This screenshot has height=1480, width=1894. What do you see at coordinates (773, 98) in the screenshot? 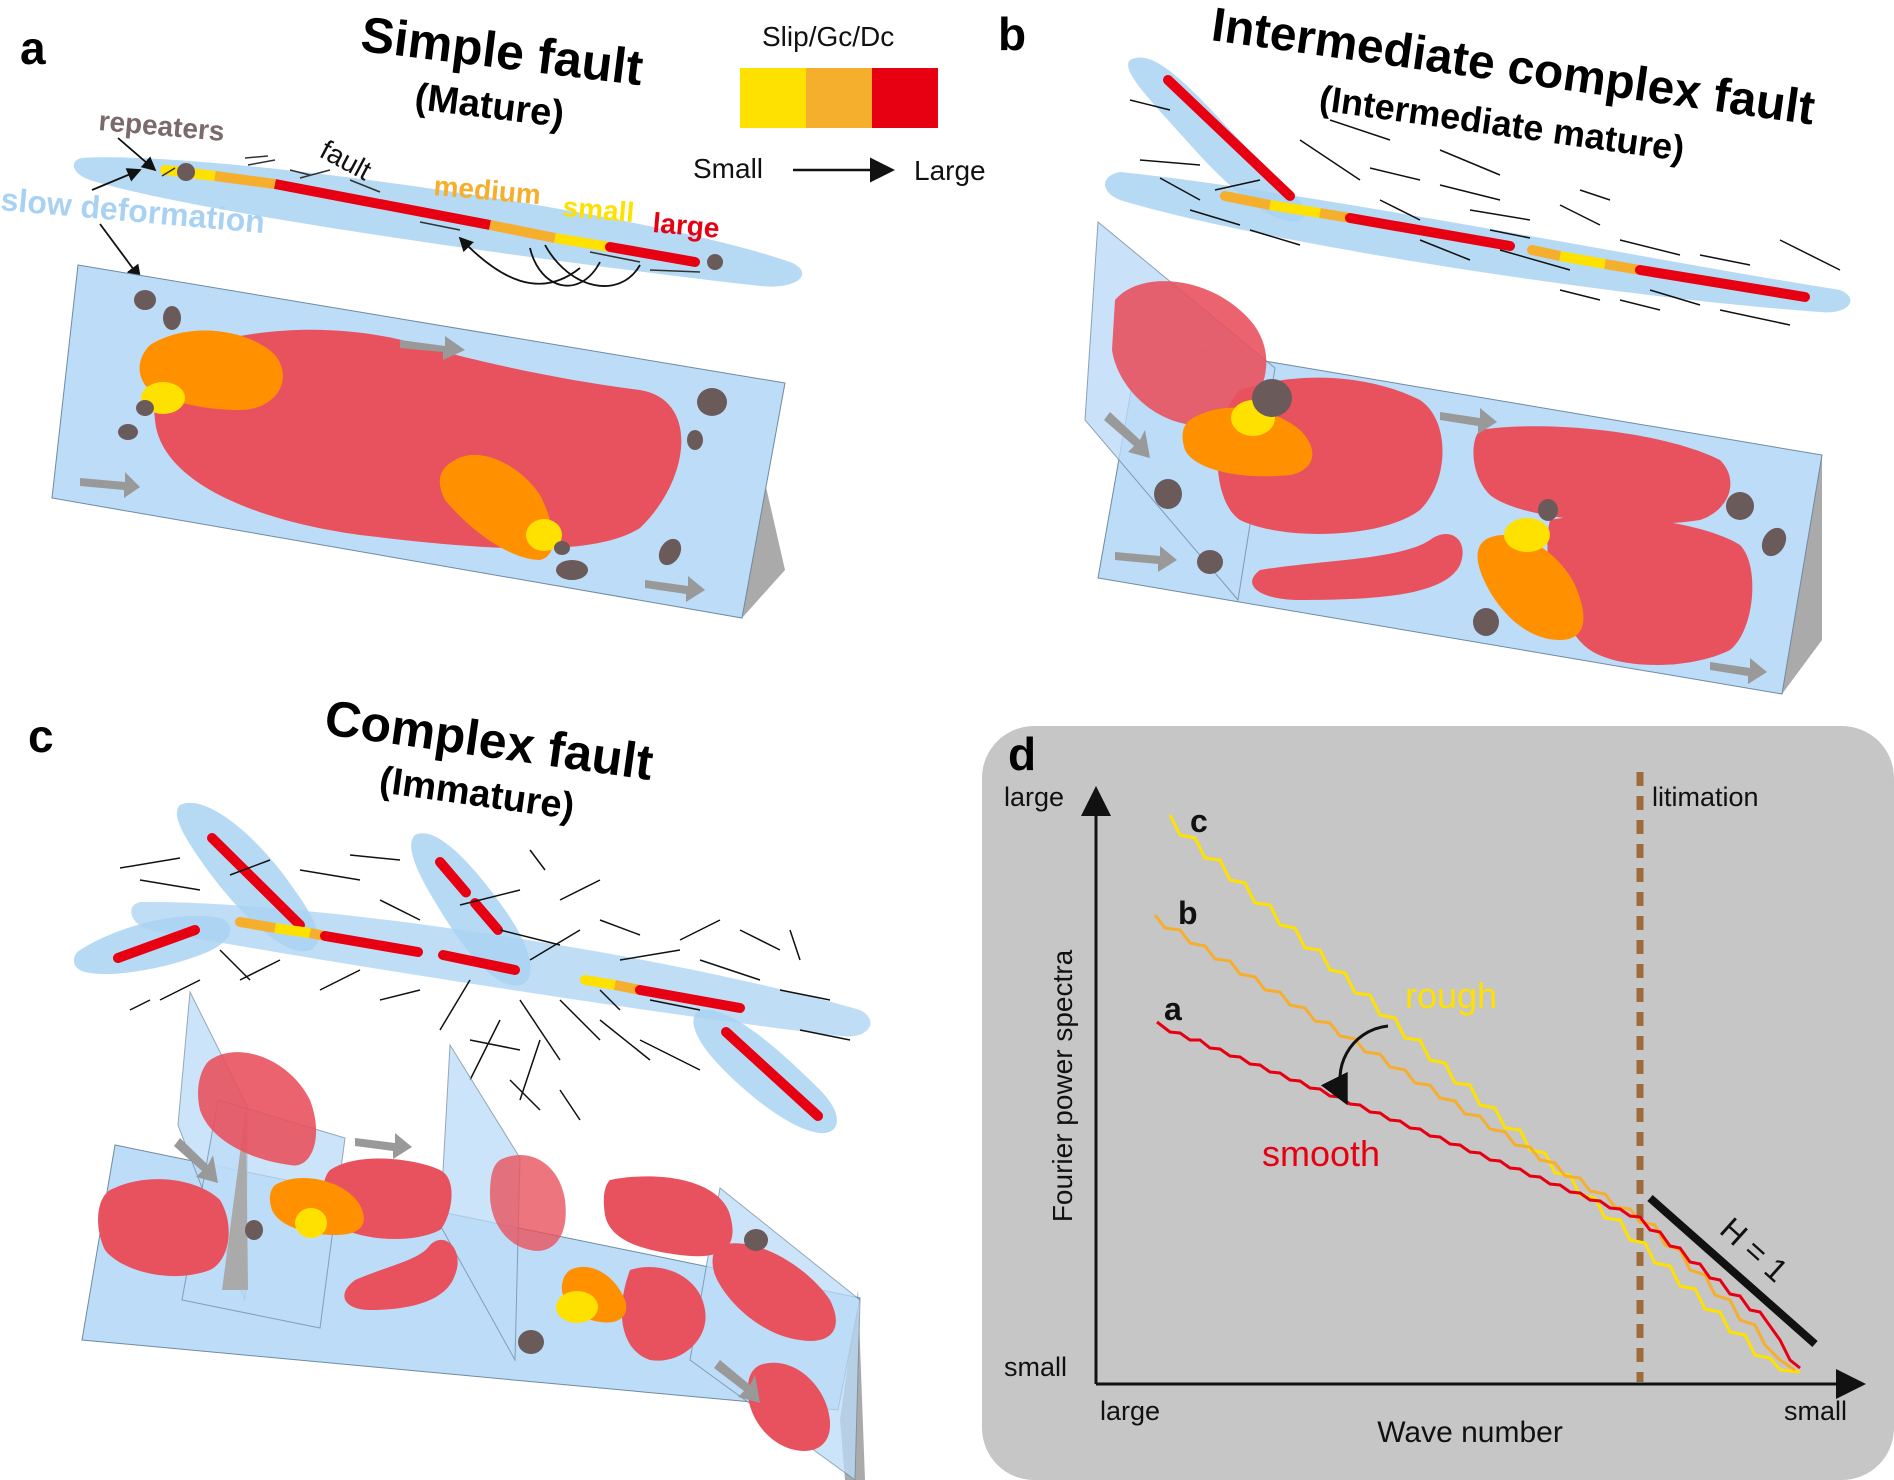
I see `legend-swatch-small` at bounding box center [773, 98].